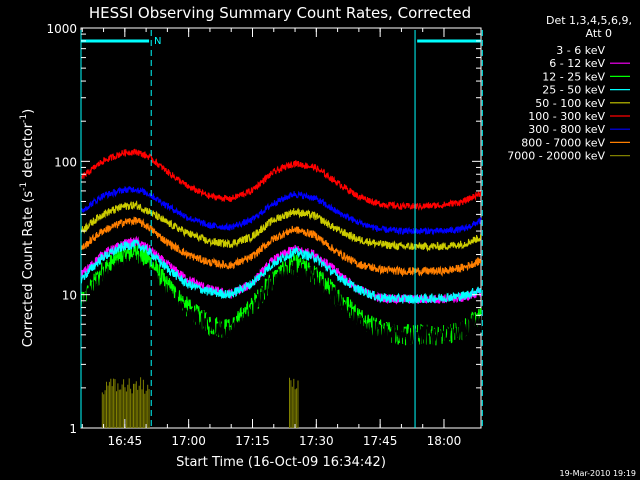  I want to click on y-tick-label: 1000, so click(61, 29).